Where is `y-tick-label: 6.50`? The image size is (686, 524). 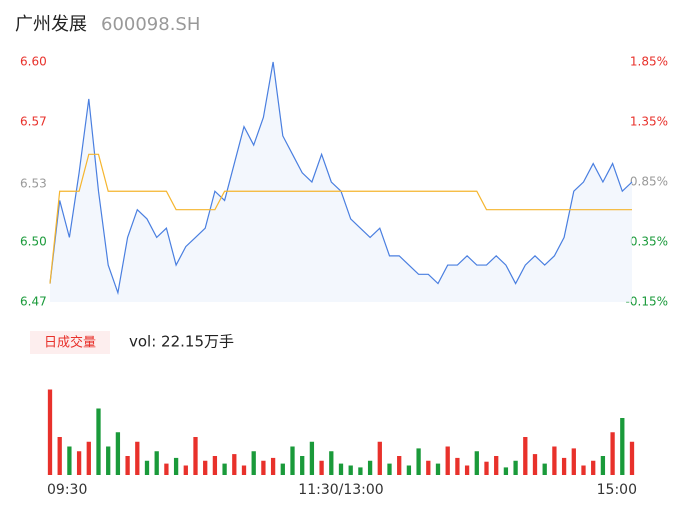
y-tick-label: 6.50 is located at coordinates (33, 242).